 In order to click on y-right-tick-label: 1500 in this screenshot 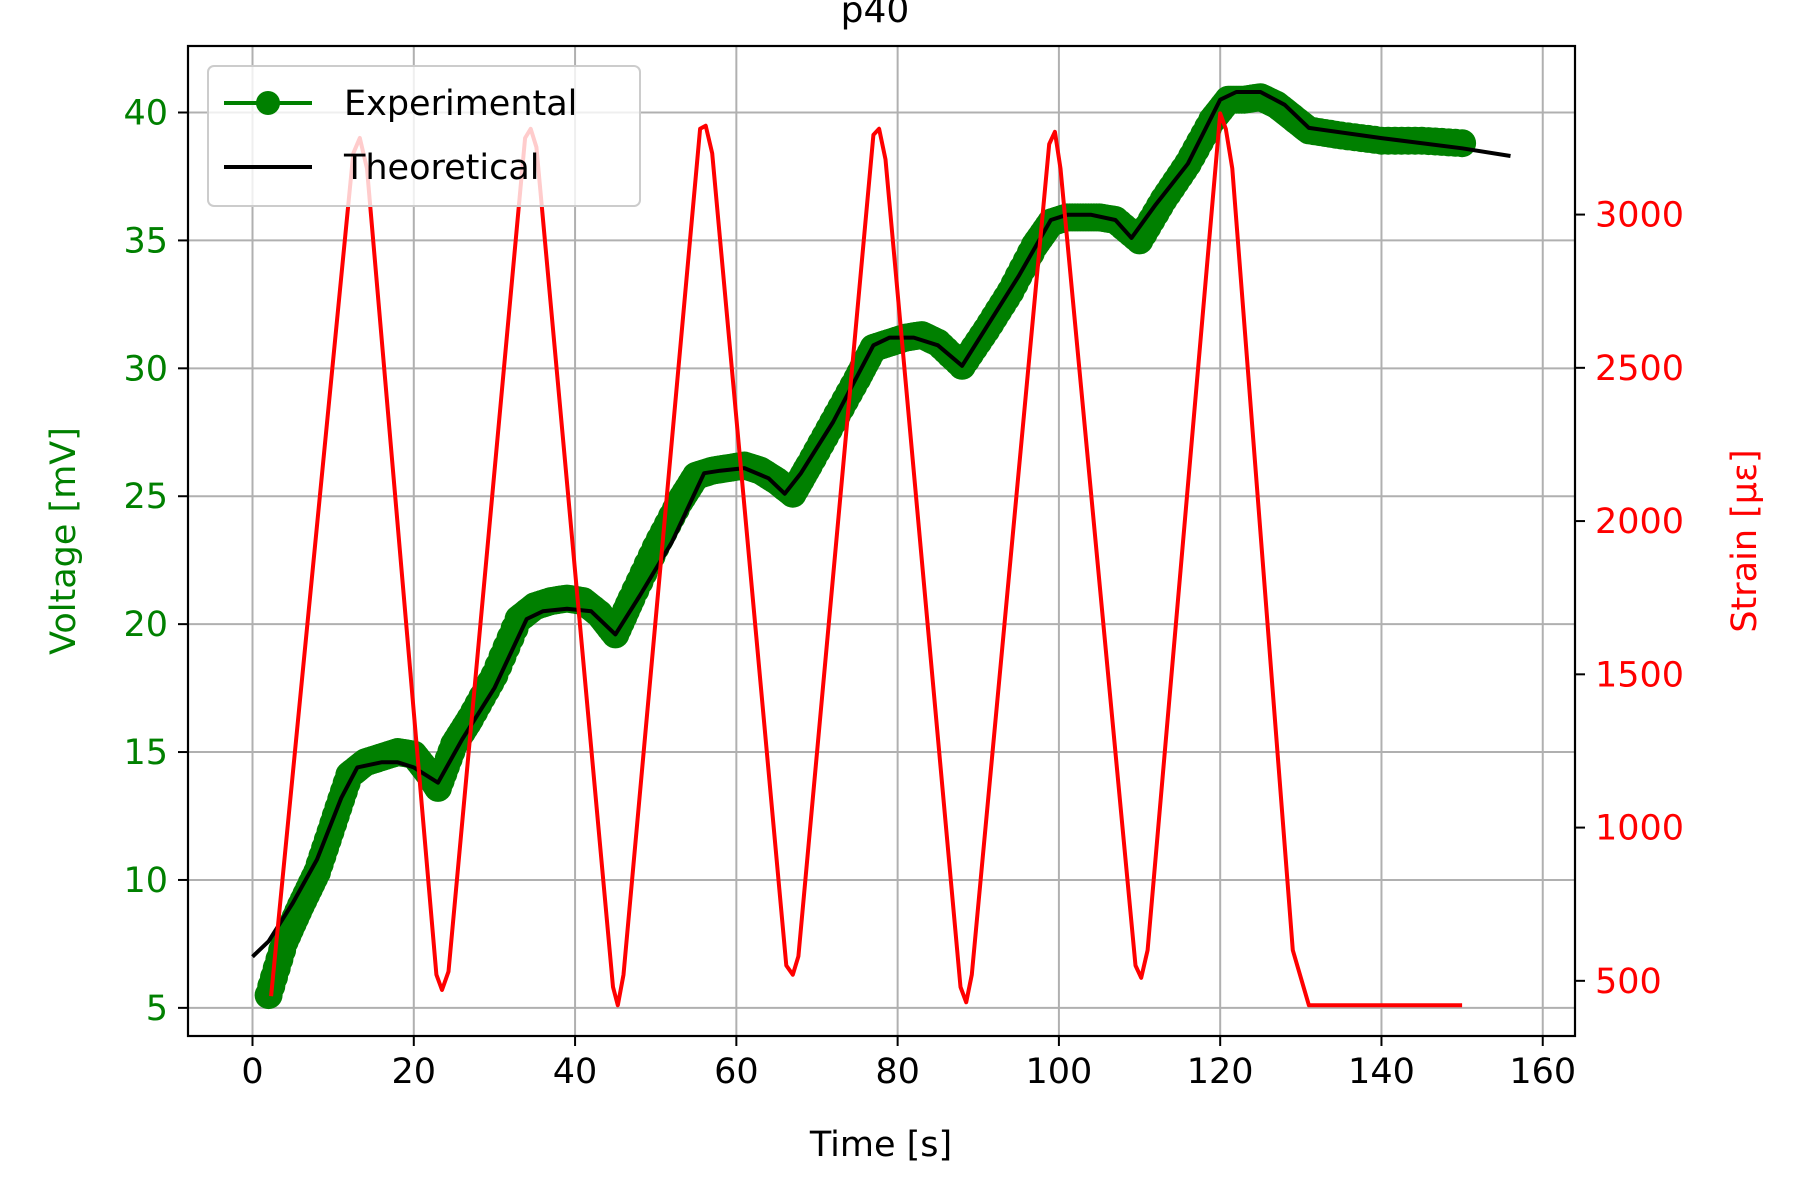, I will do `click(1639, 675)`.